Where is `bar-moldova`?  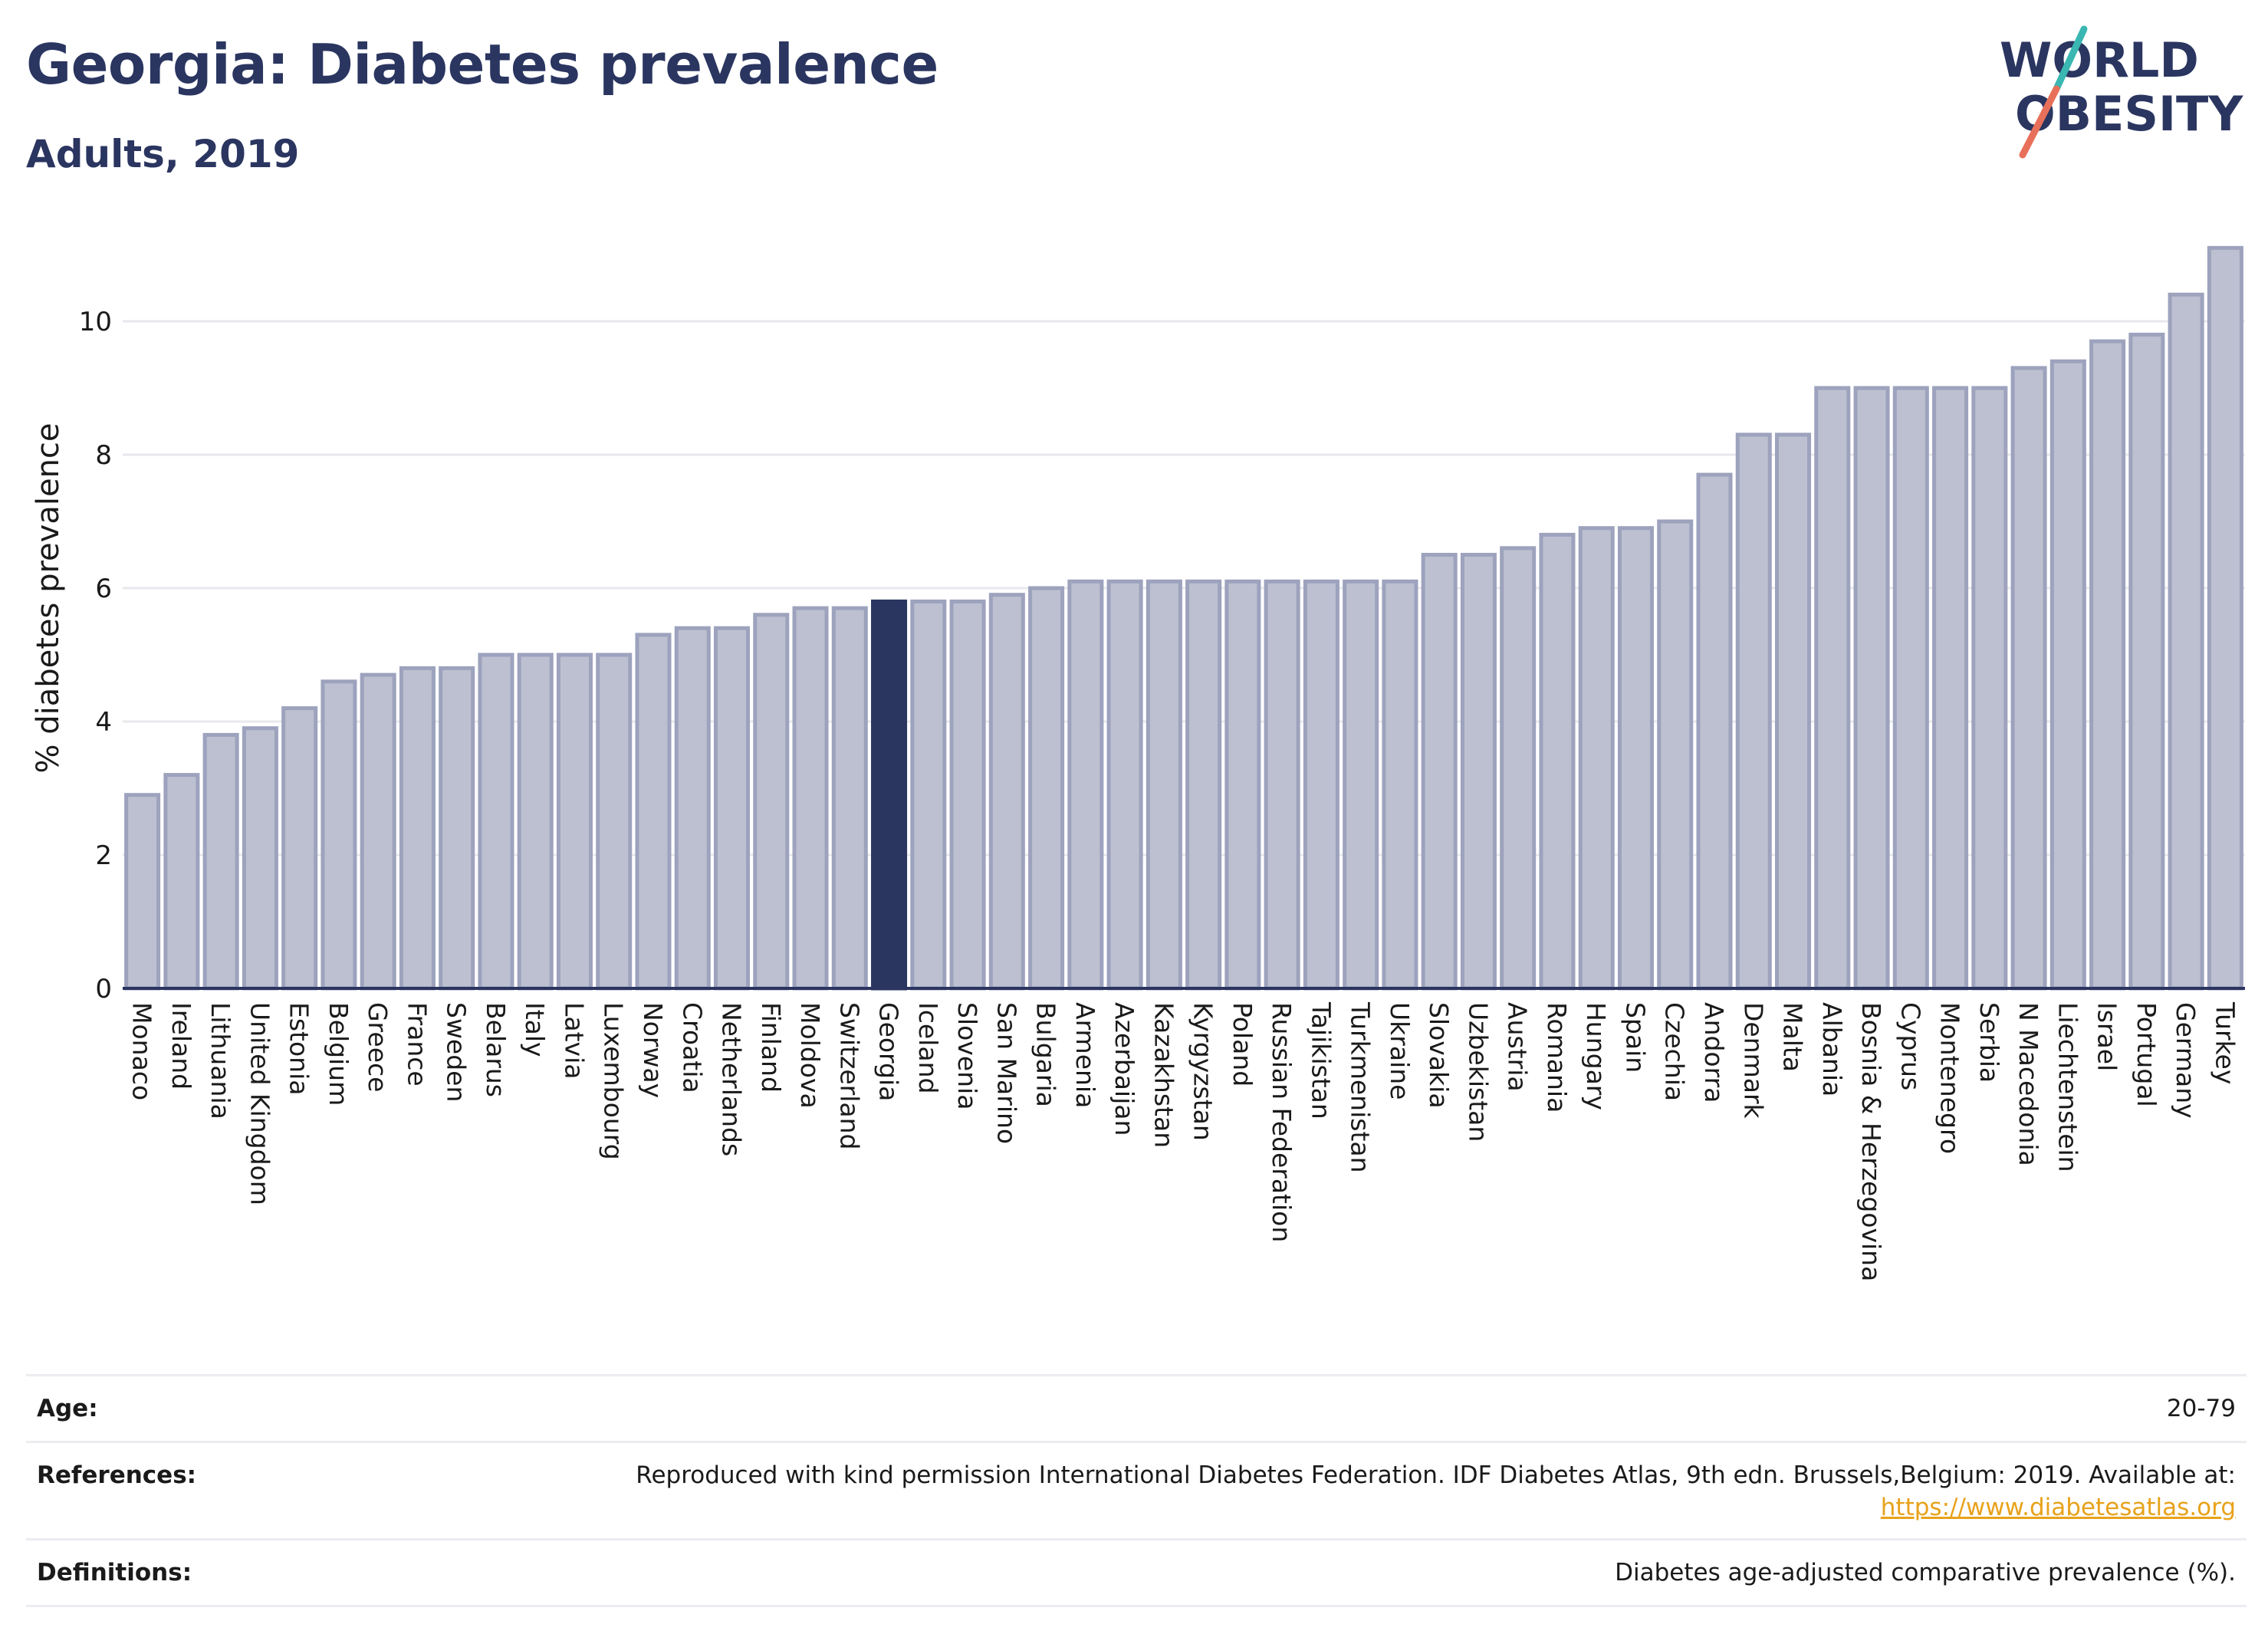
bar-moldova is located at coordinates (810, 799).